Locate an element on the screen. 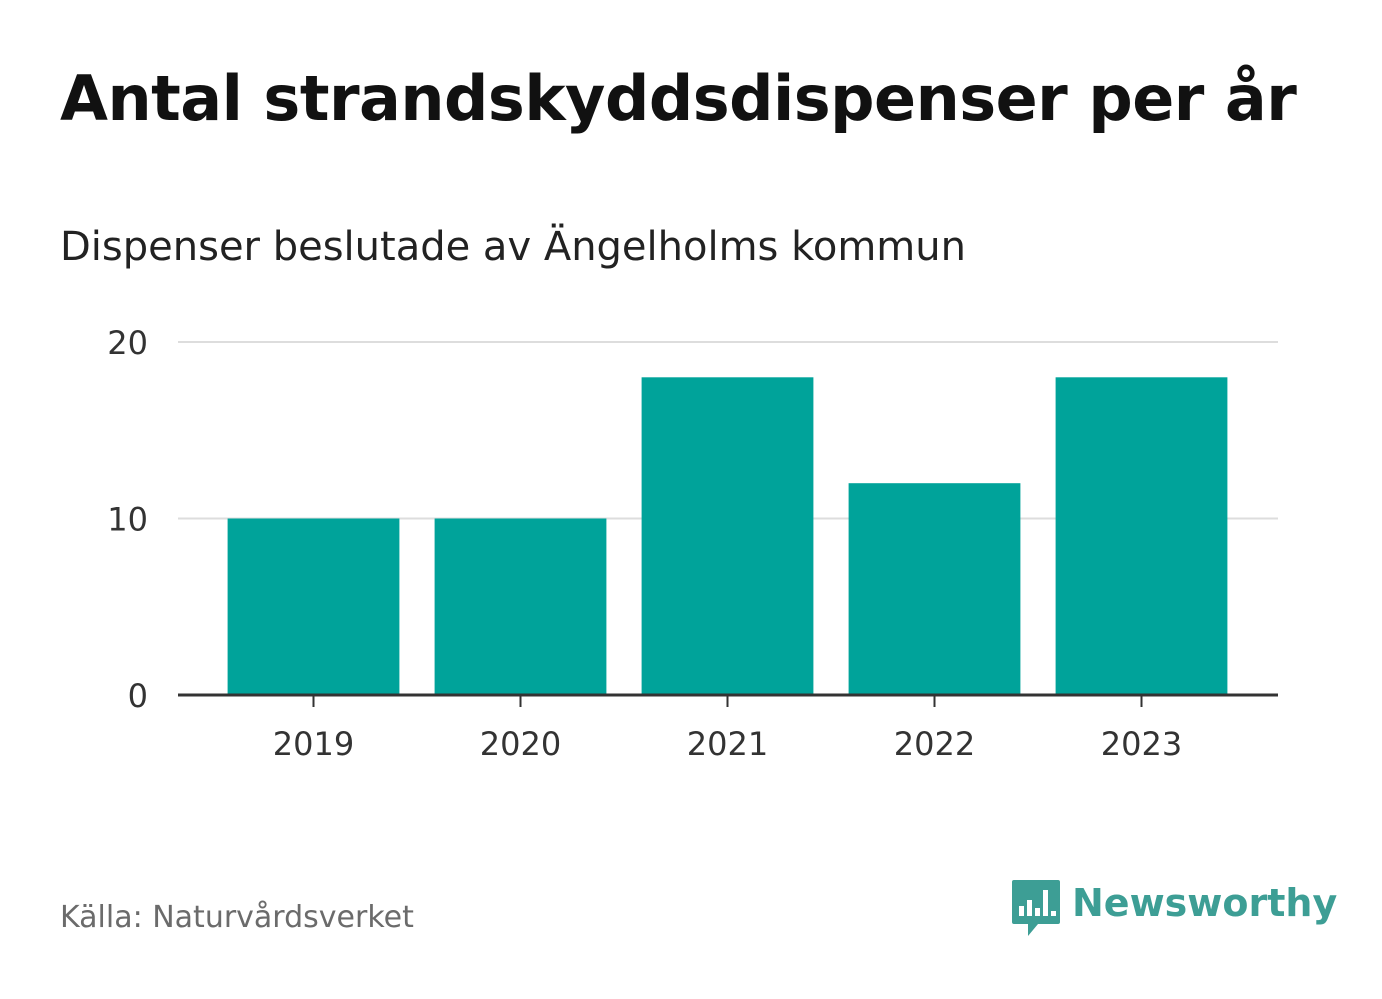  bar-2021 is located at coordinates (727, 536).